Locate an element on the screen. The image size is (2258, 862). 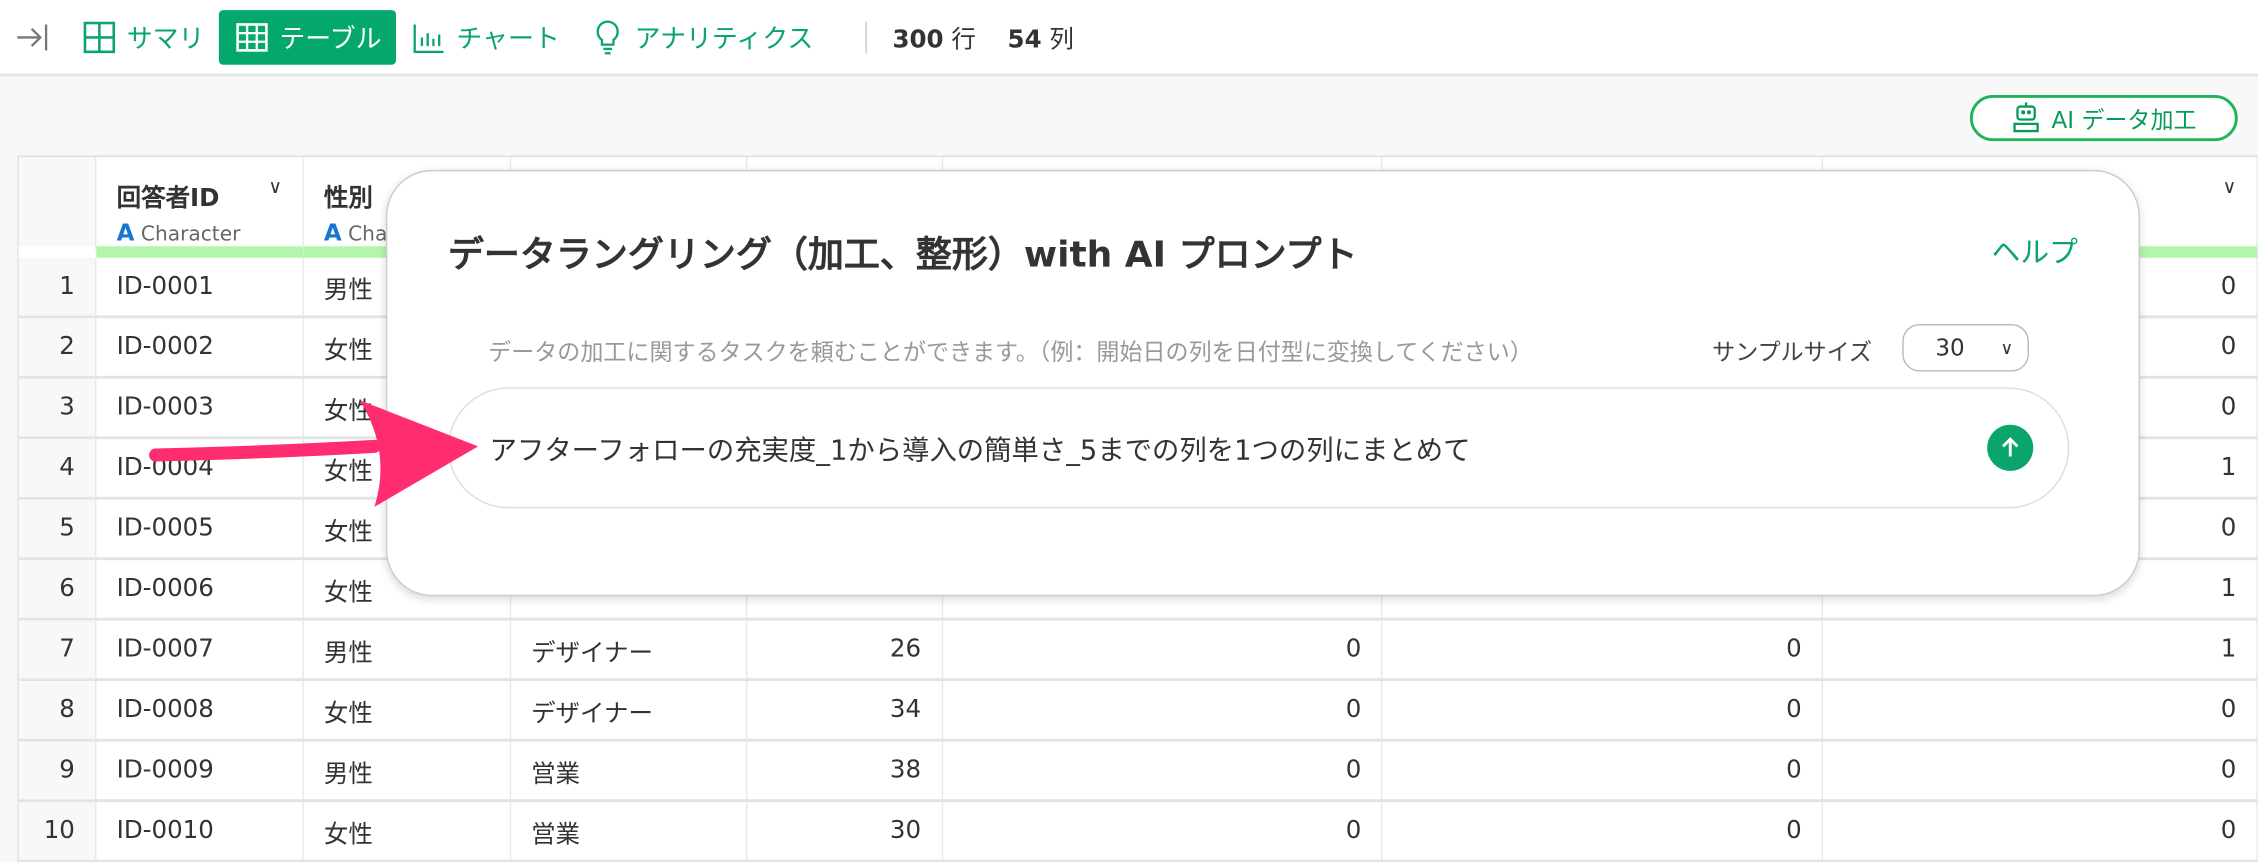
ai-button-label: AI データ加工 is located at coordinates (2124, 120).